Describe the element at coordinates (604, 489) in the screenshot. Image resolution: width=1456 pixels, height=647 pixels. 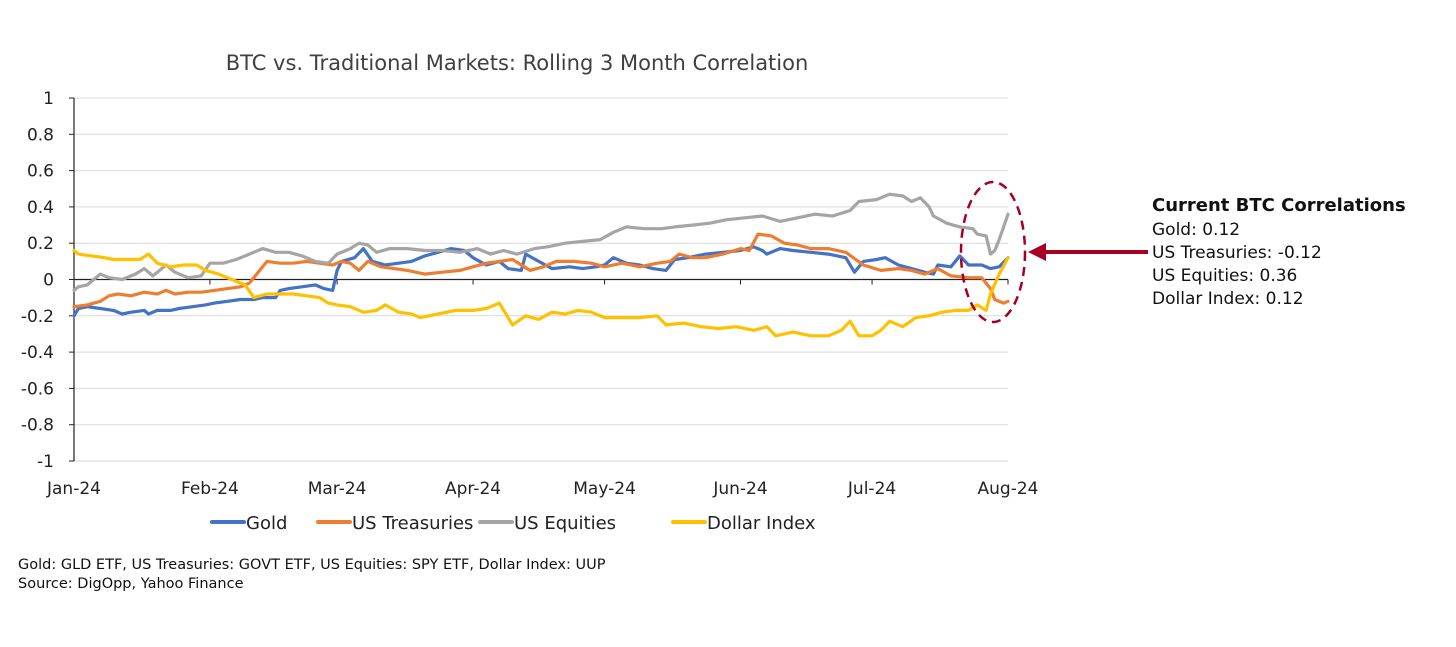
I see `x-tick-label: May-24` at that location.